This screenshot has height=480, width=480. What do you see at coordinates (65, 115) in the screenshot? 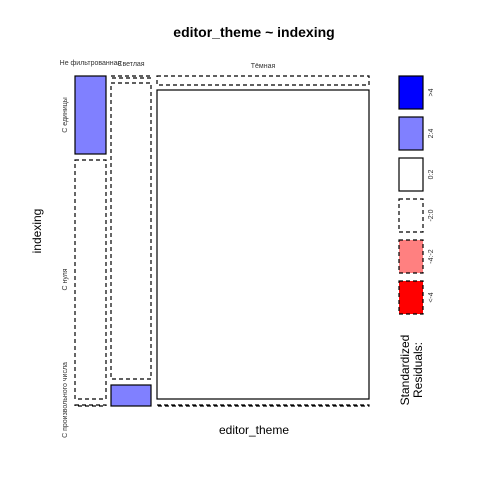
I see `row-label-с-единицы: С единицы` at bounding box center [65, 115].